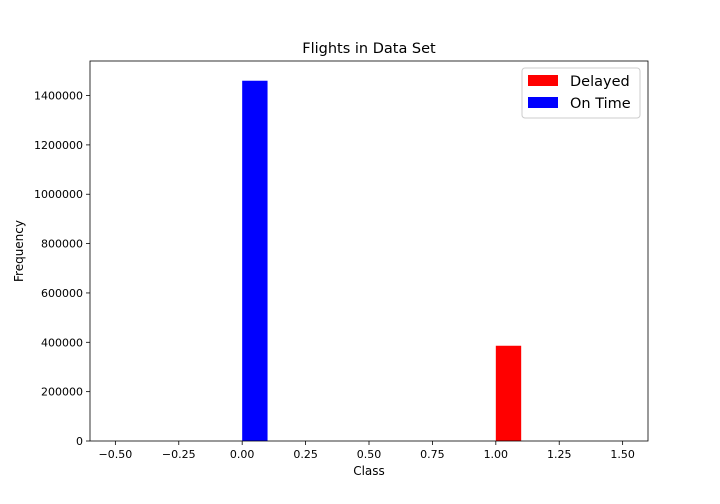  What do you see at coordinates (305, 454) in the screenshot?
I see `x-tick-label: 0.25` at bounding box center [305, 454].